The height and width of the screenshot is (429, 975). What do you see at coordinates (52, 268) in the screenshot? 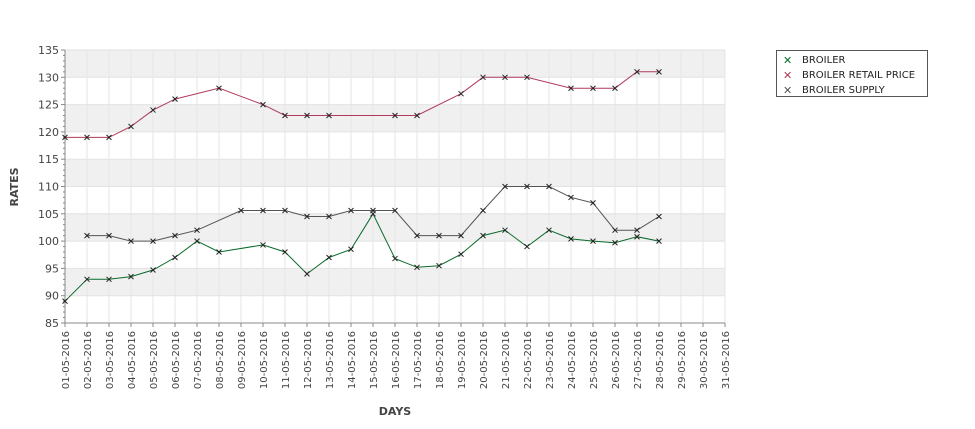
I see `y-tick-label: 95` at bounding box center [52, 268].